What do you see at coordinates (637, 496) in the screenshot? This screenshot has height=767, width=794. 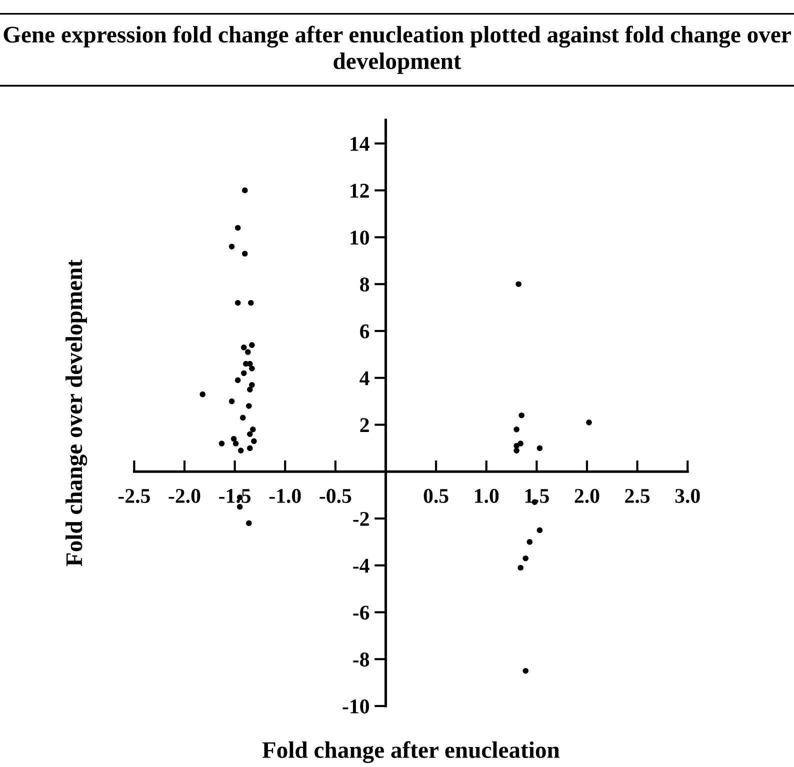 I see `x-tick-label: 2.5` at bounding box center [637, 496].